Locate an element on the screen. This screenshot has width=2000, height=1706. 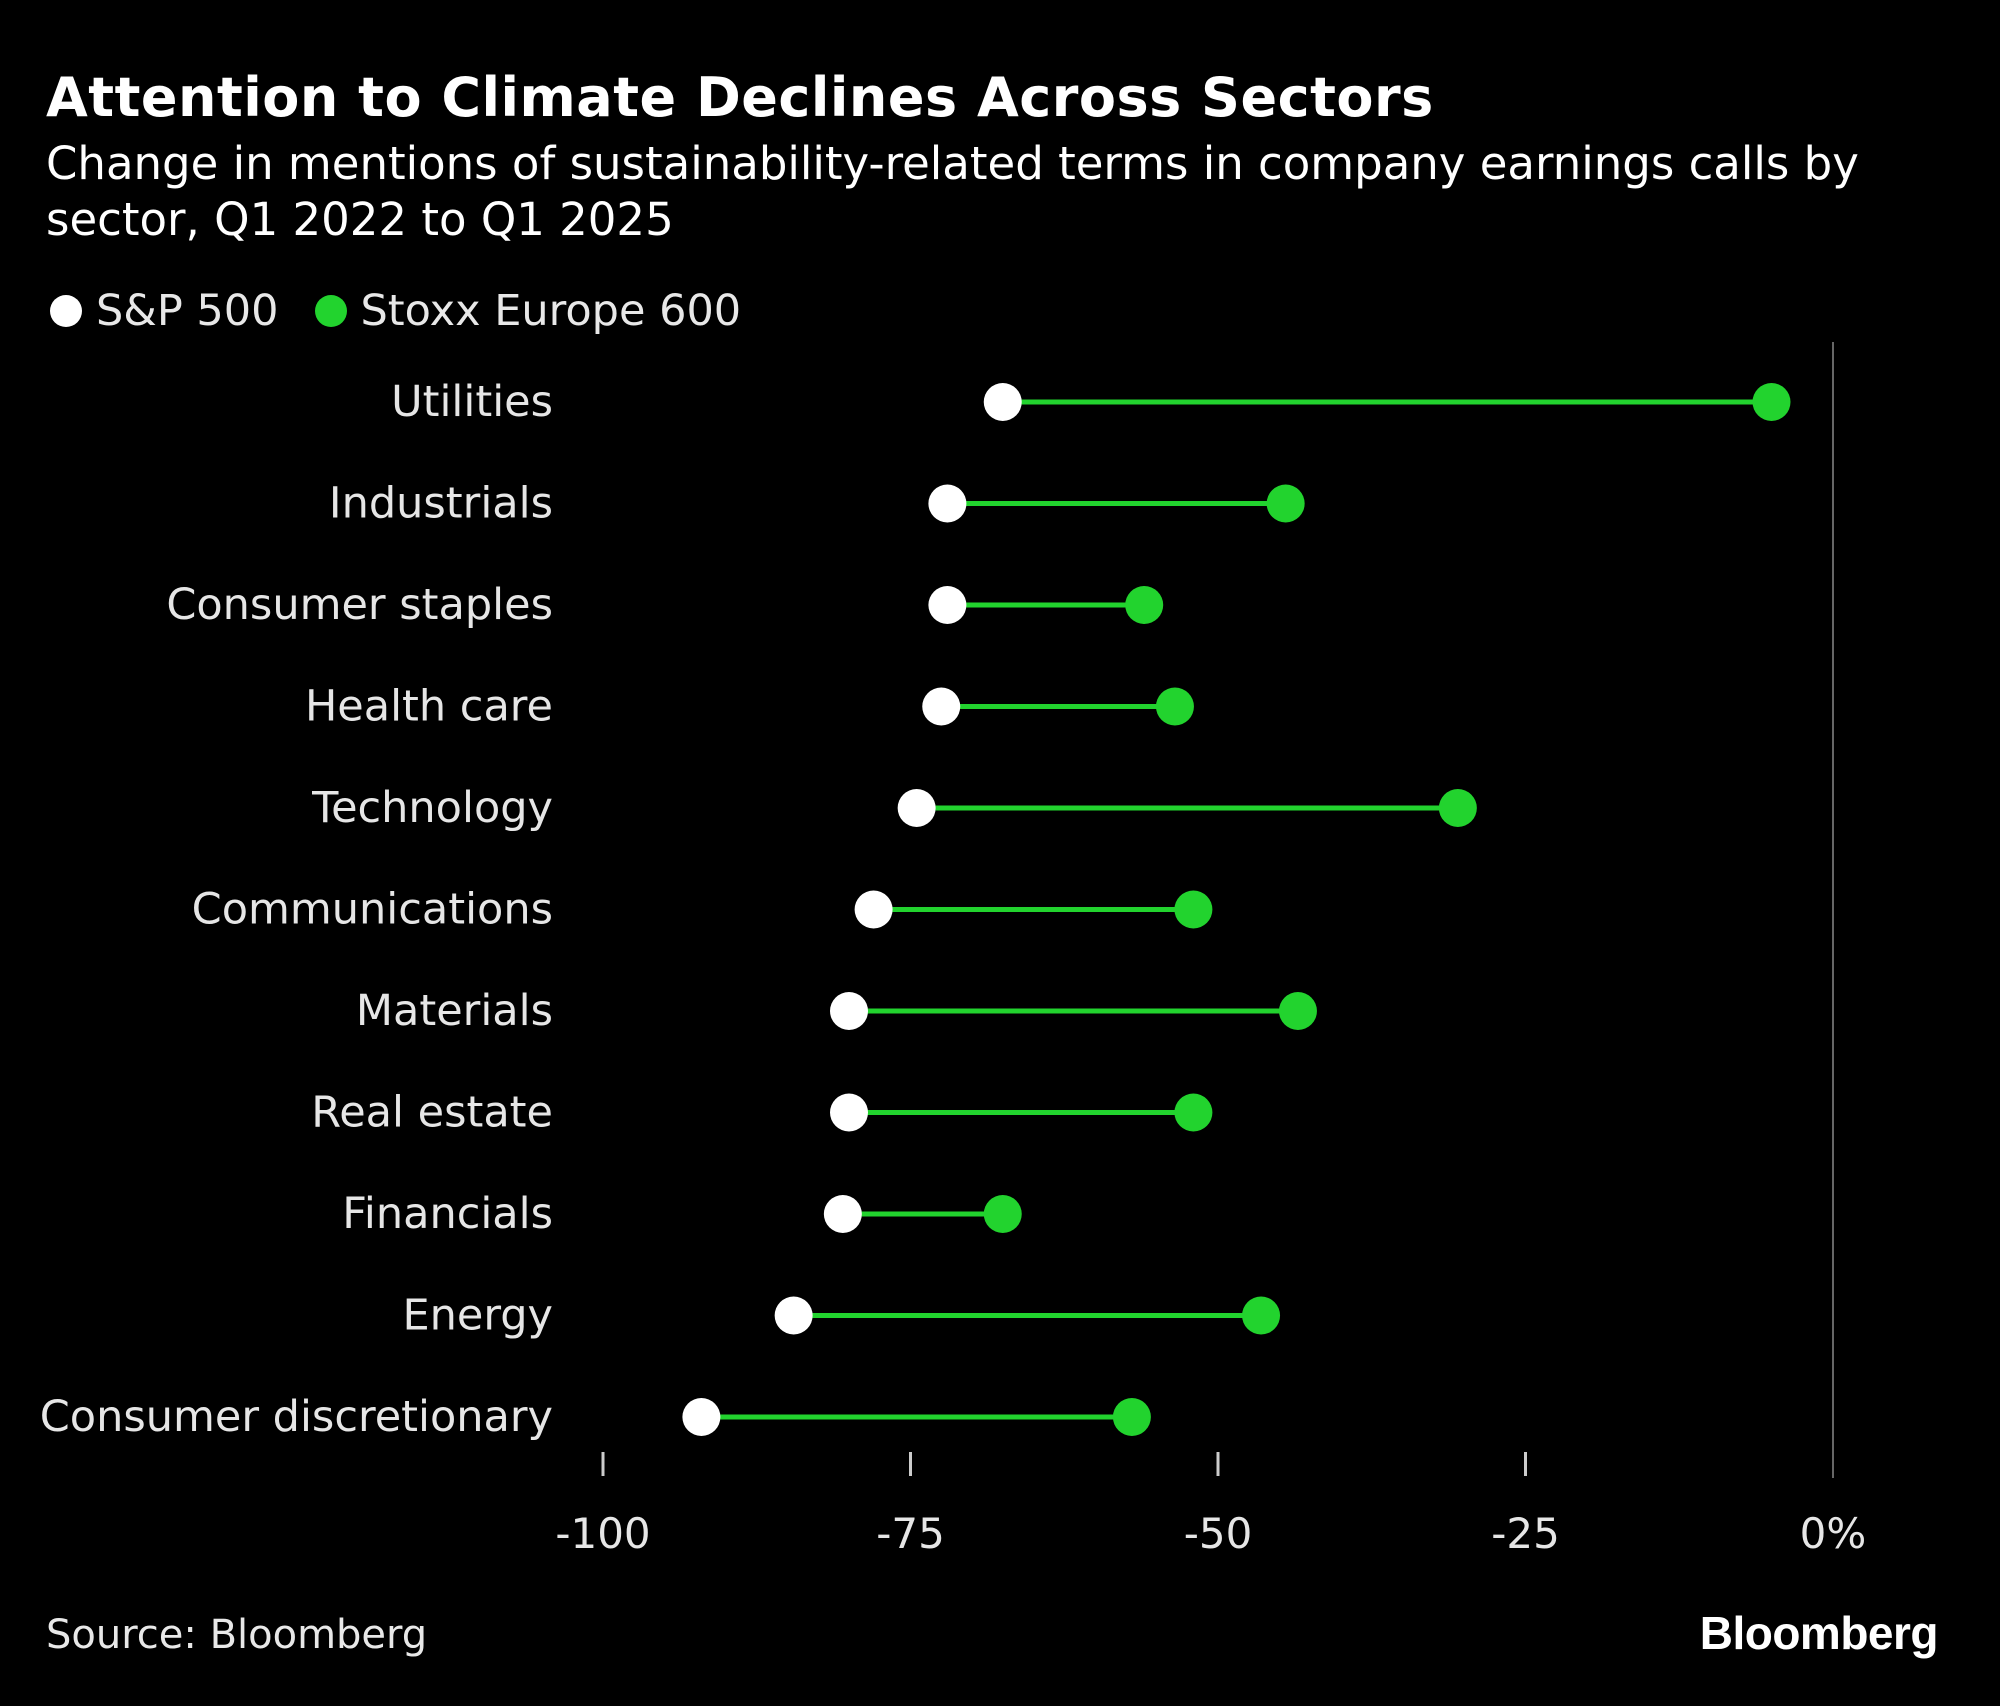
category-label: Consumer staples is located at coordinates (359, 605).